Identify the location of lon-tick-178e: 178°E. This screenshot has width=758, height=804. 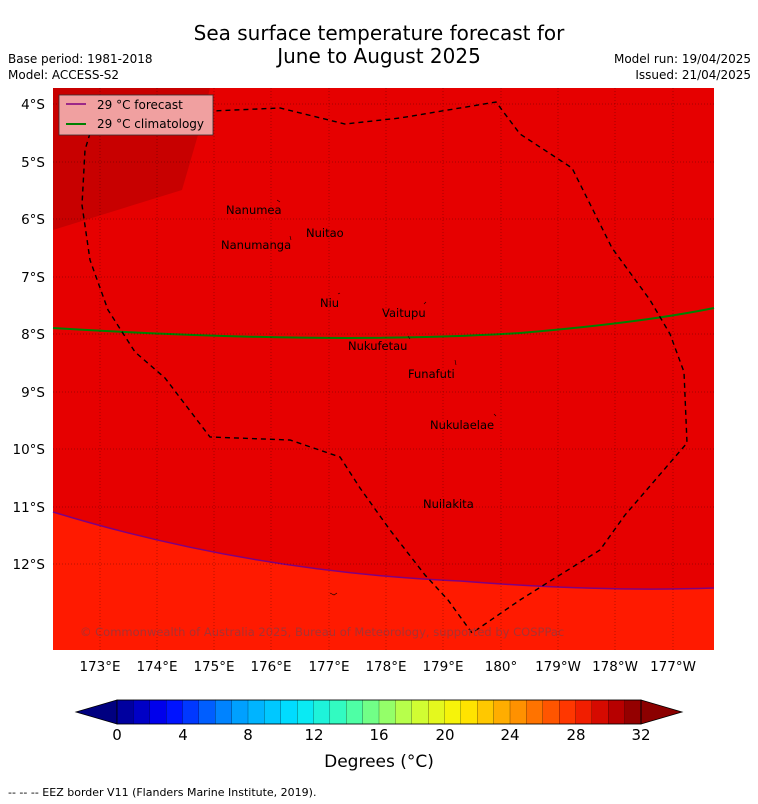
(385, 667).